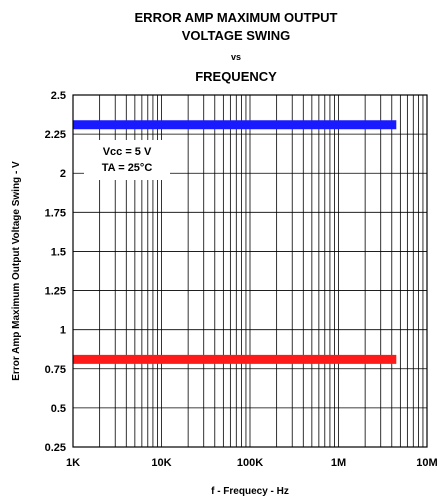  What do you see at coordinates (58, 409) in the screenshot?
I see `y-tick-label: 0.5` at bounding box center [58, 409].